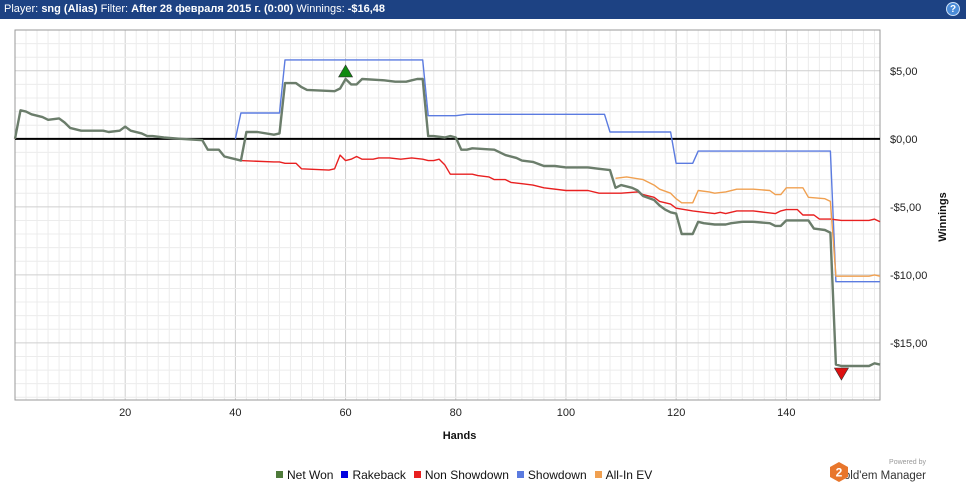 This screenshot has height=489, width=966. Describe the element at coordinates (460, 436) in the screenshot. I see `x-axis-title: Hands` at that location.